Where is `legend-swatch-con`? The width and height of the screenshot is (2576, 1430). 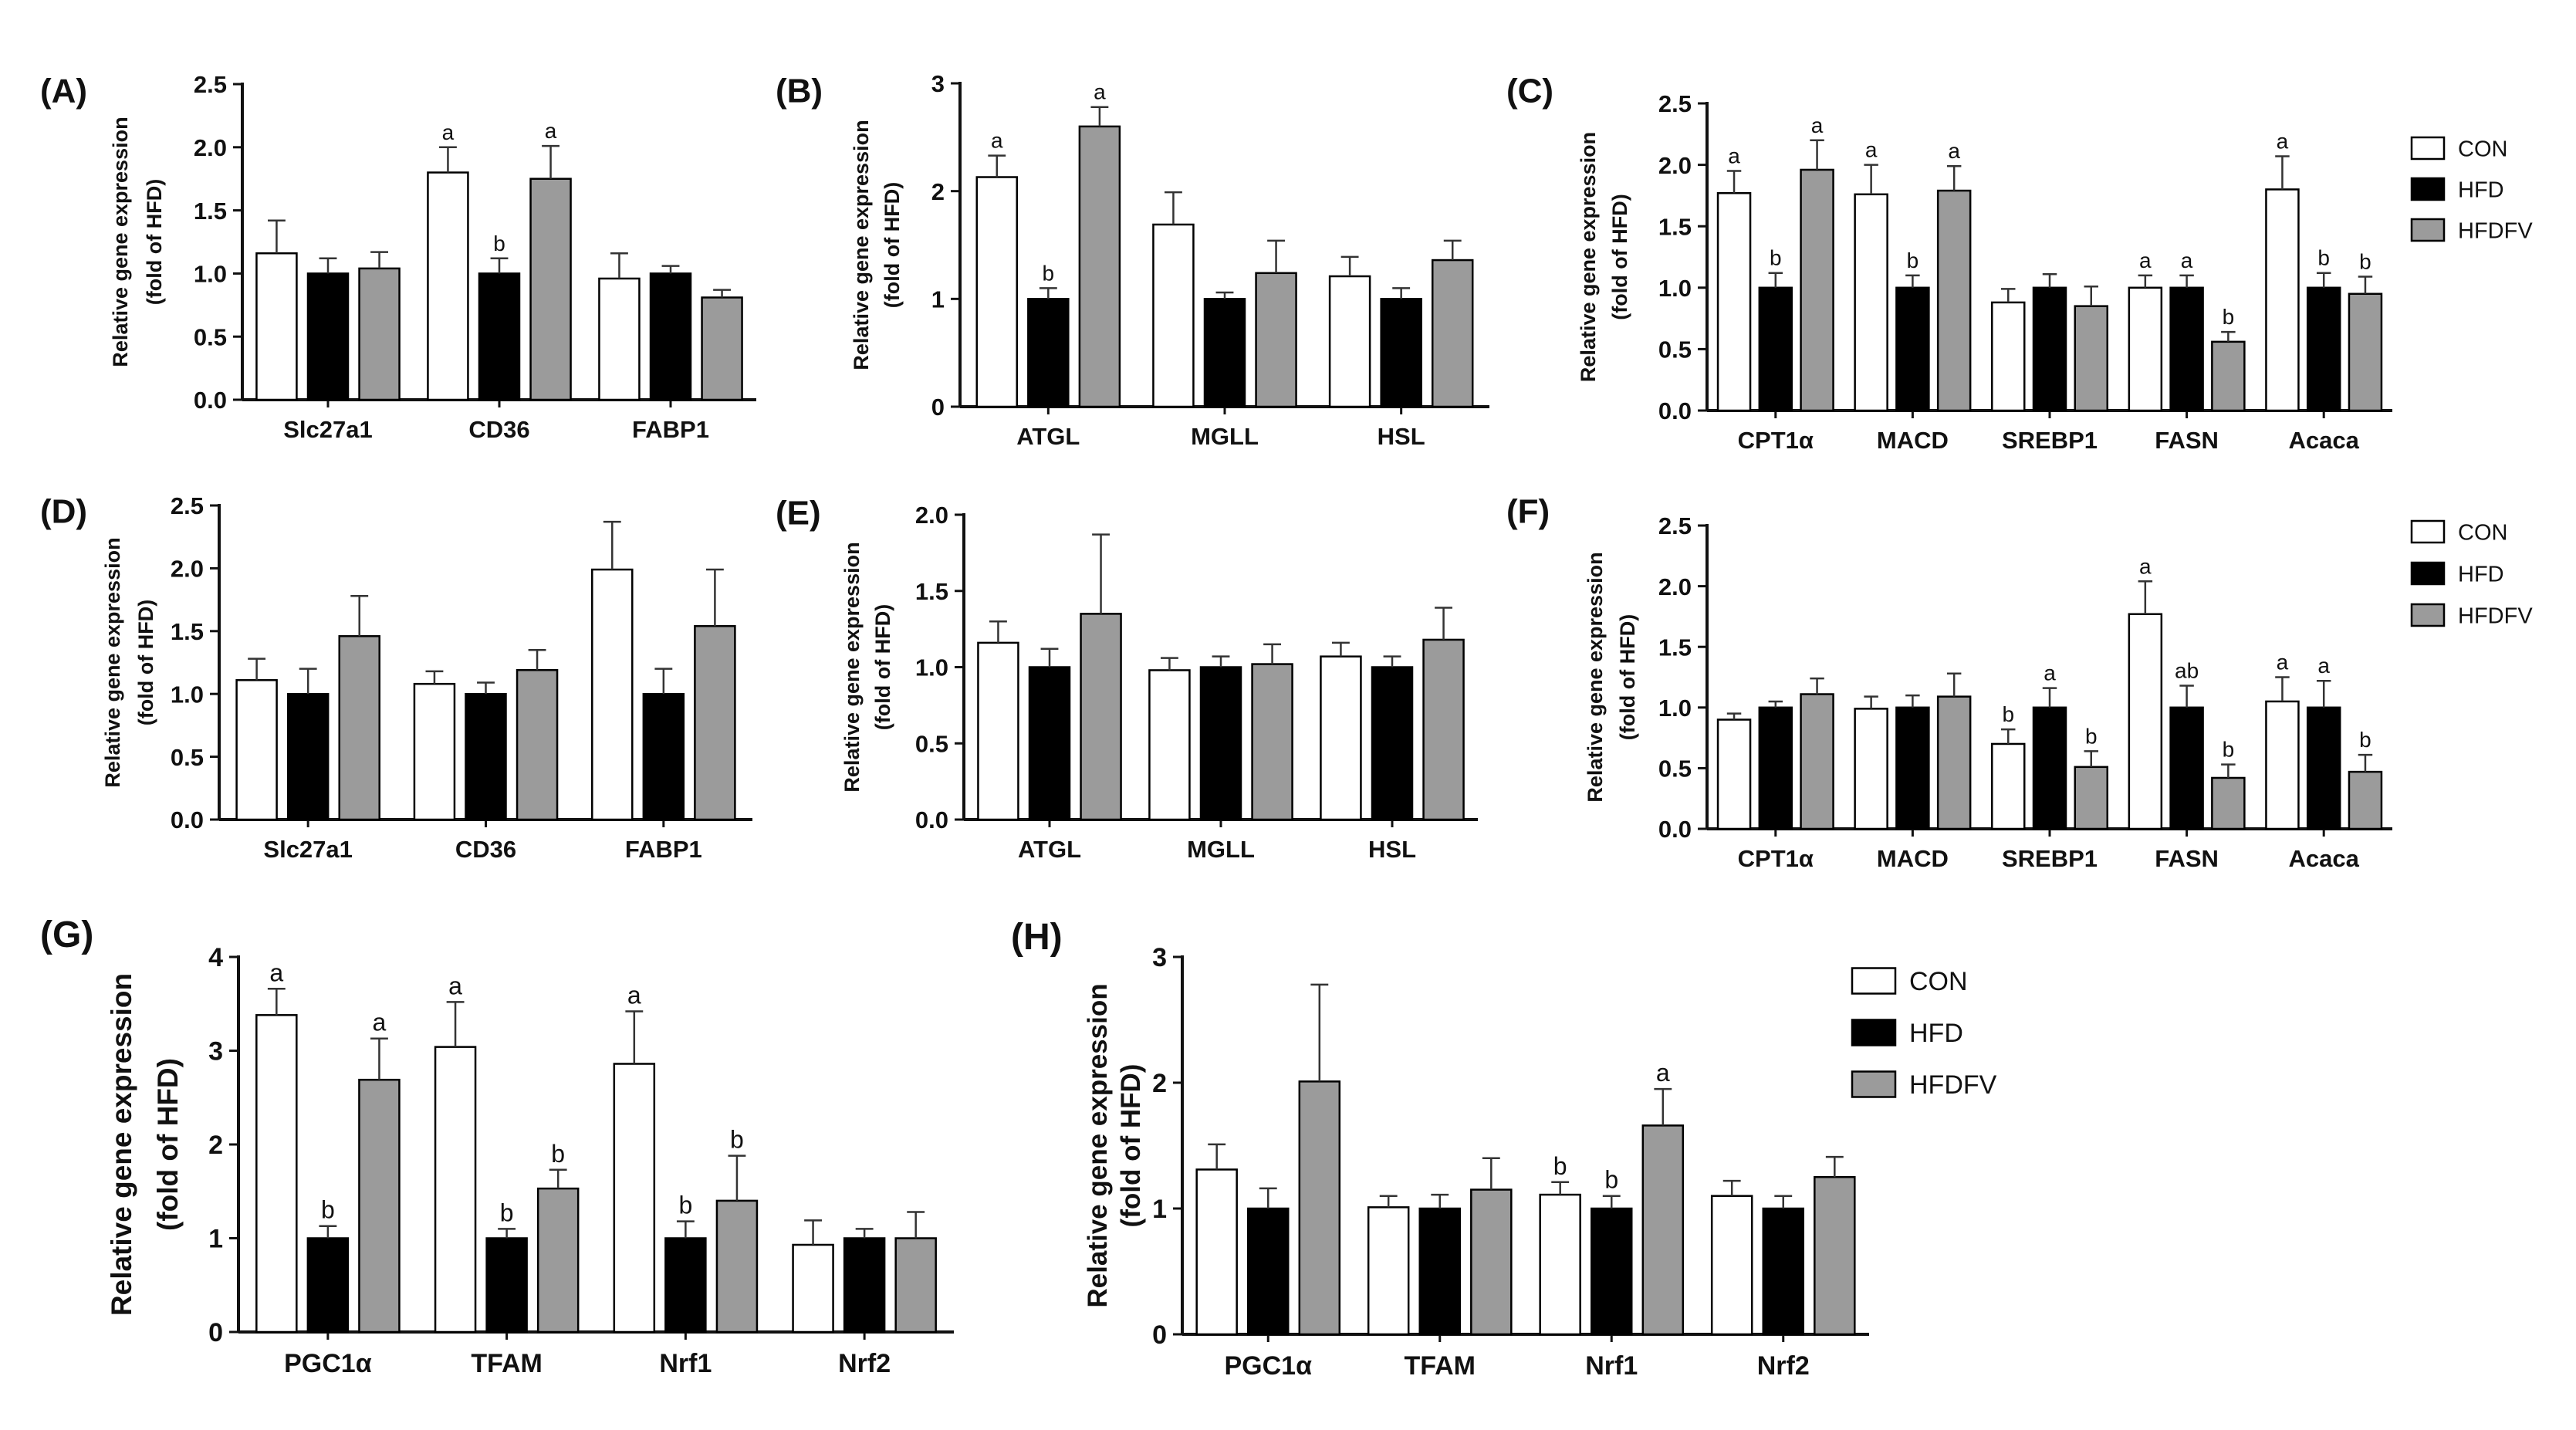 legend-swatch-con is located at coordinates (2428, 148).